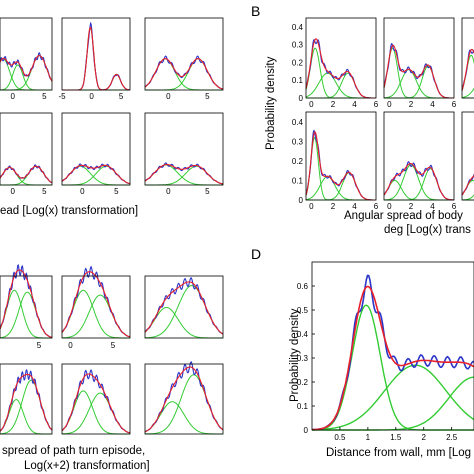 Image resolution: width=474 pixels, height=474 pixels. I want to click on panel-a-tick-3-1: 0, so click(168, 96).